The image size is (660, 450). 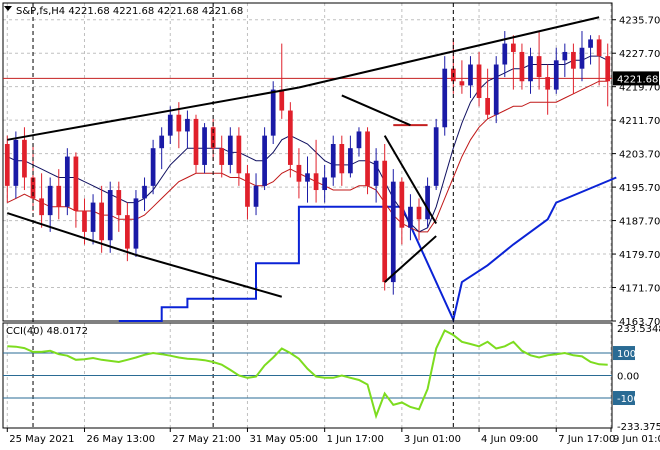 What do you see at coordinates (628, 377) in the screenshot?
I see `cci-tick-label: 0.00` at bounding box center [628, 377].